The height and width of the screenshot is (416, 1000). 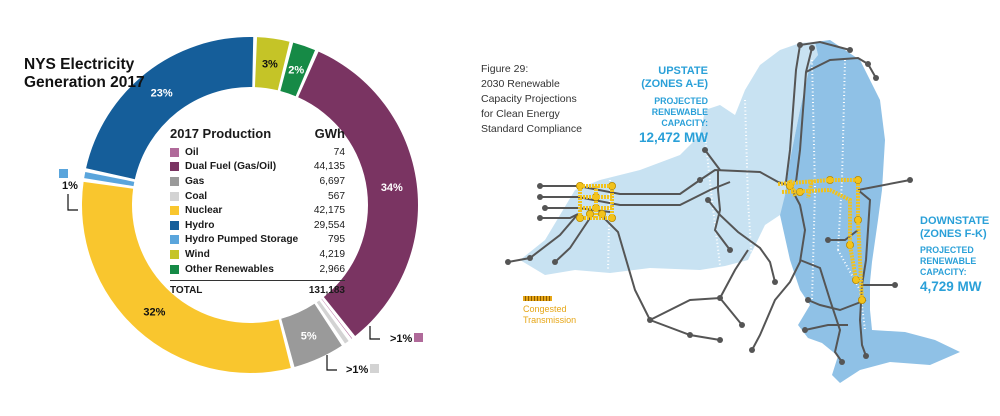 I want to click on upstate-label-3: CAPACITY:, so click(x=684, y=123).